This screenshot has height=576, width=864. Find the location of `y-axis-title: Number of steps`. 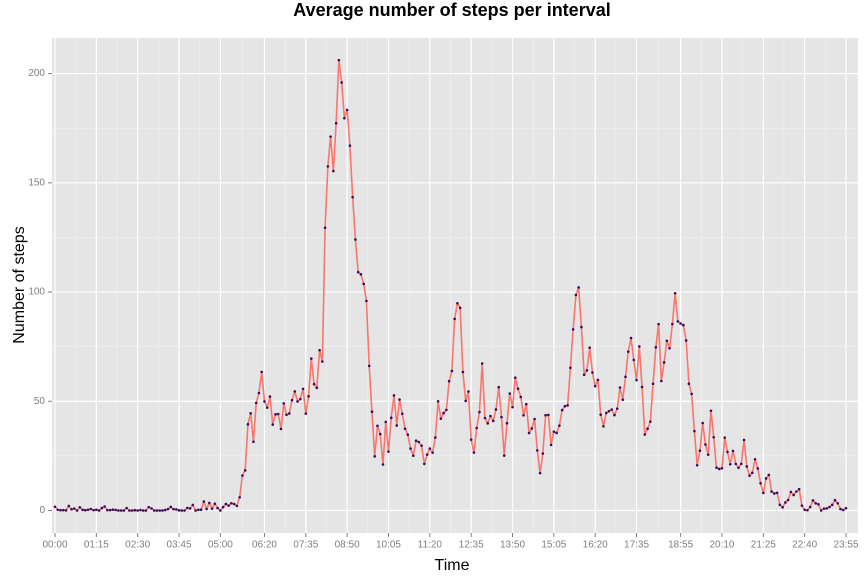

y-axis-title: Number of steps is located at coordinates (19, 284).